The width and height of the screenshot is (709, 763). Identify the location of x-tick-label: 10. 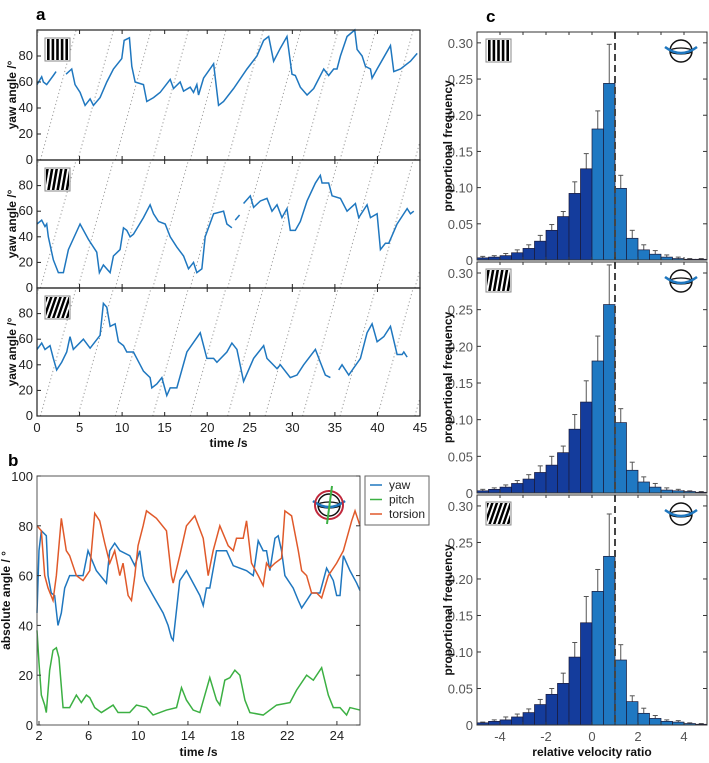
(122, 427).